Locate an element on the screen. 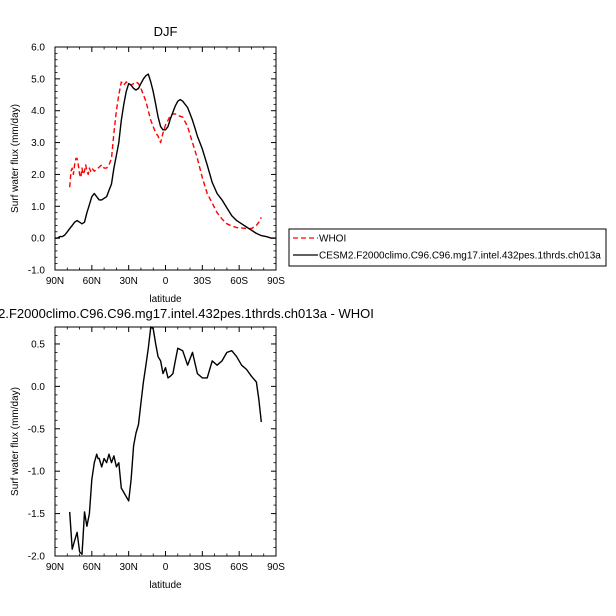 The height and width of the screenshot is (616, 616). series-line-whoi is located at coordinates (165, 155).